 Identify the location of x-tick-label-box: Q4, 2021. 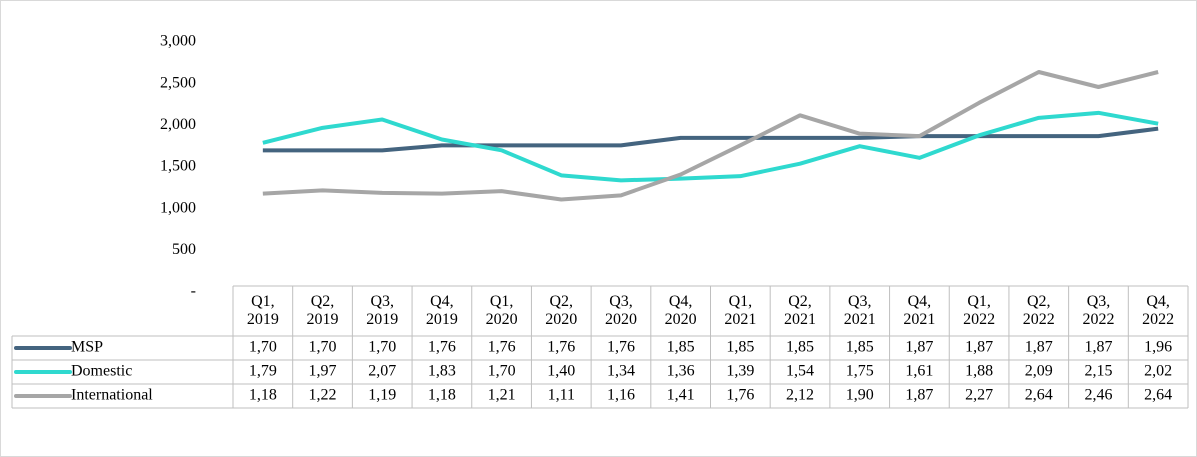
(919, 310).